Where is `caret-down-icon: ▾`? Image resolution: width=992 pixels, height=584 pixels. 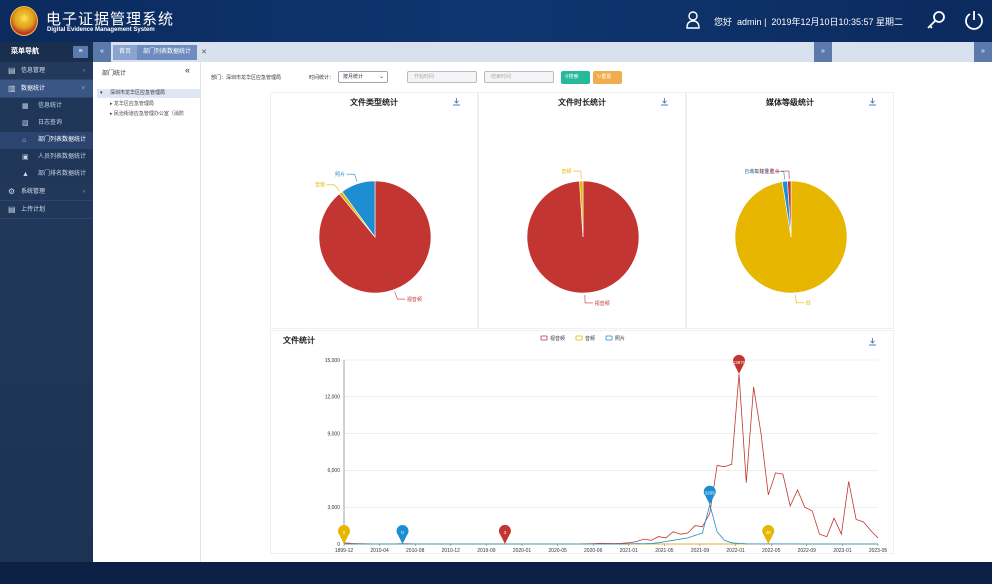
caret-down-icon: ▾ is located at coordinates (101, 93).